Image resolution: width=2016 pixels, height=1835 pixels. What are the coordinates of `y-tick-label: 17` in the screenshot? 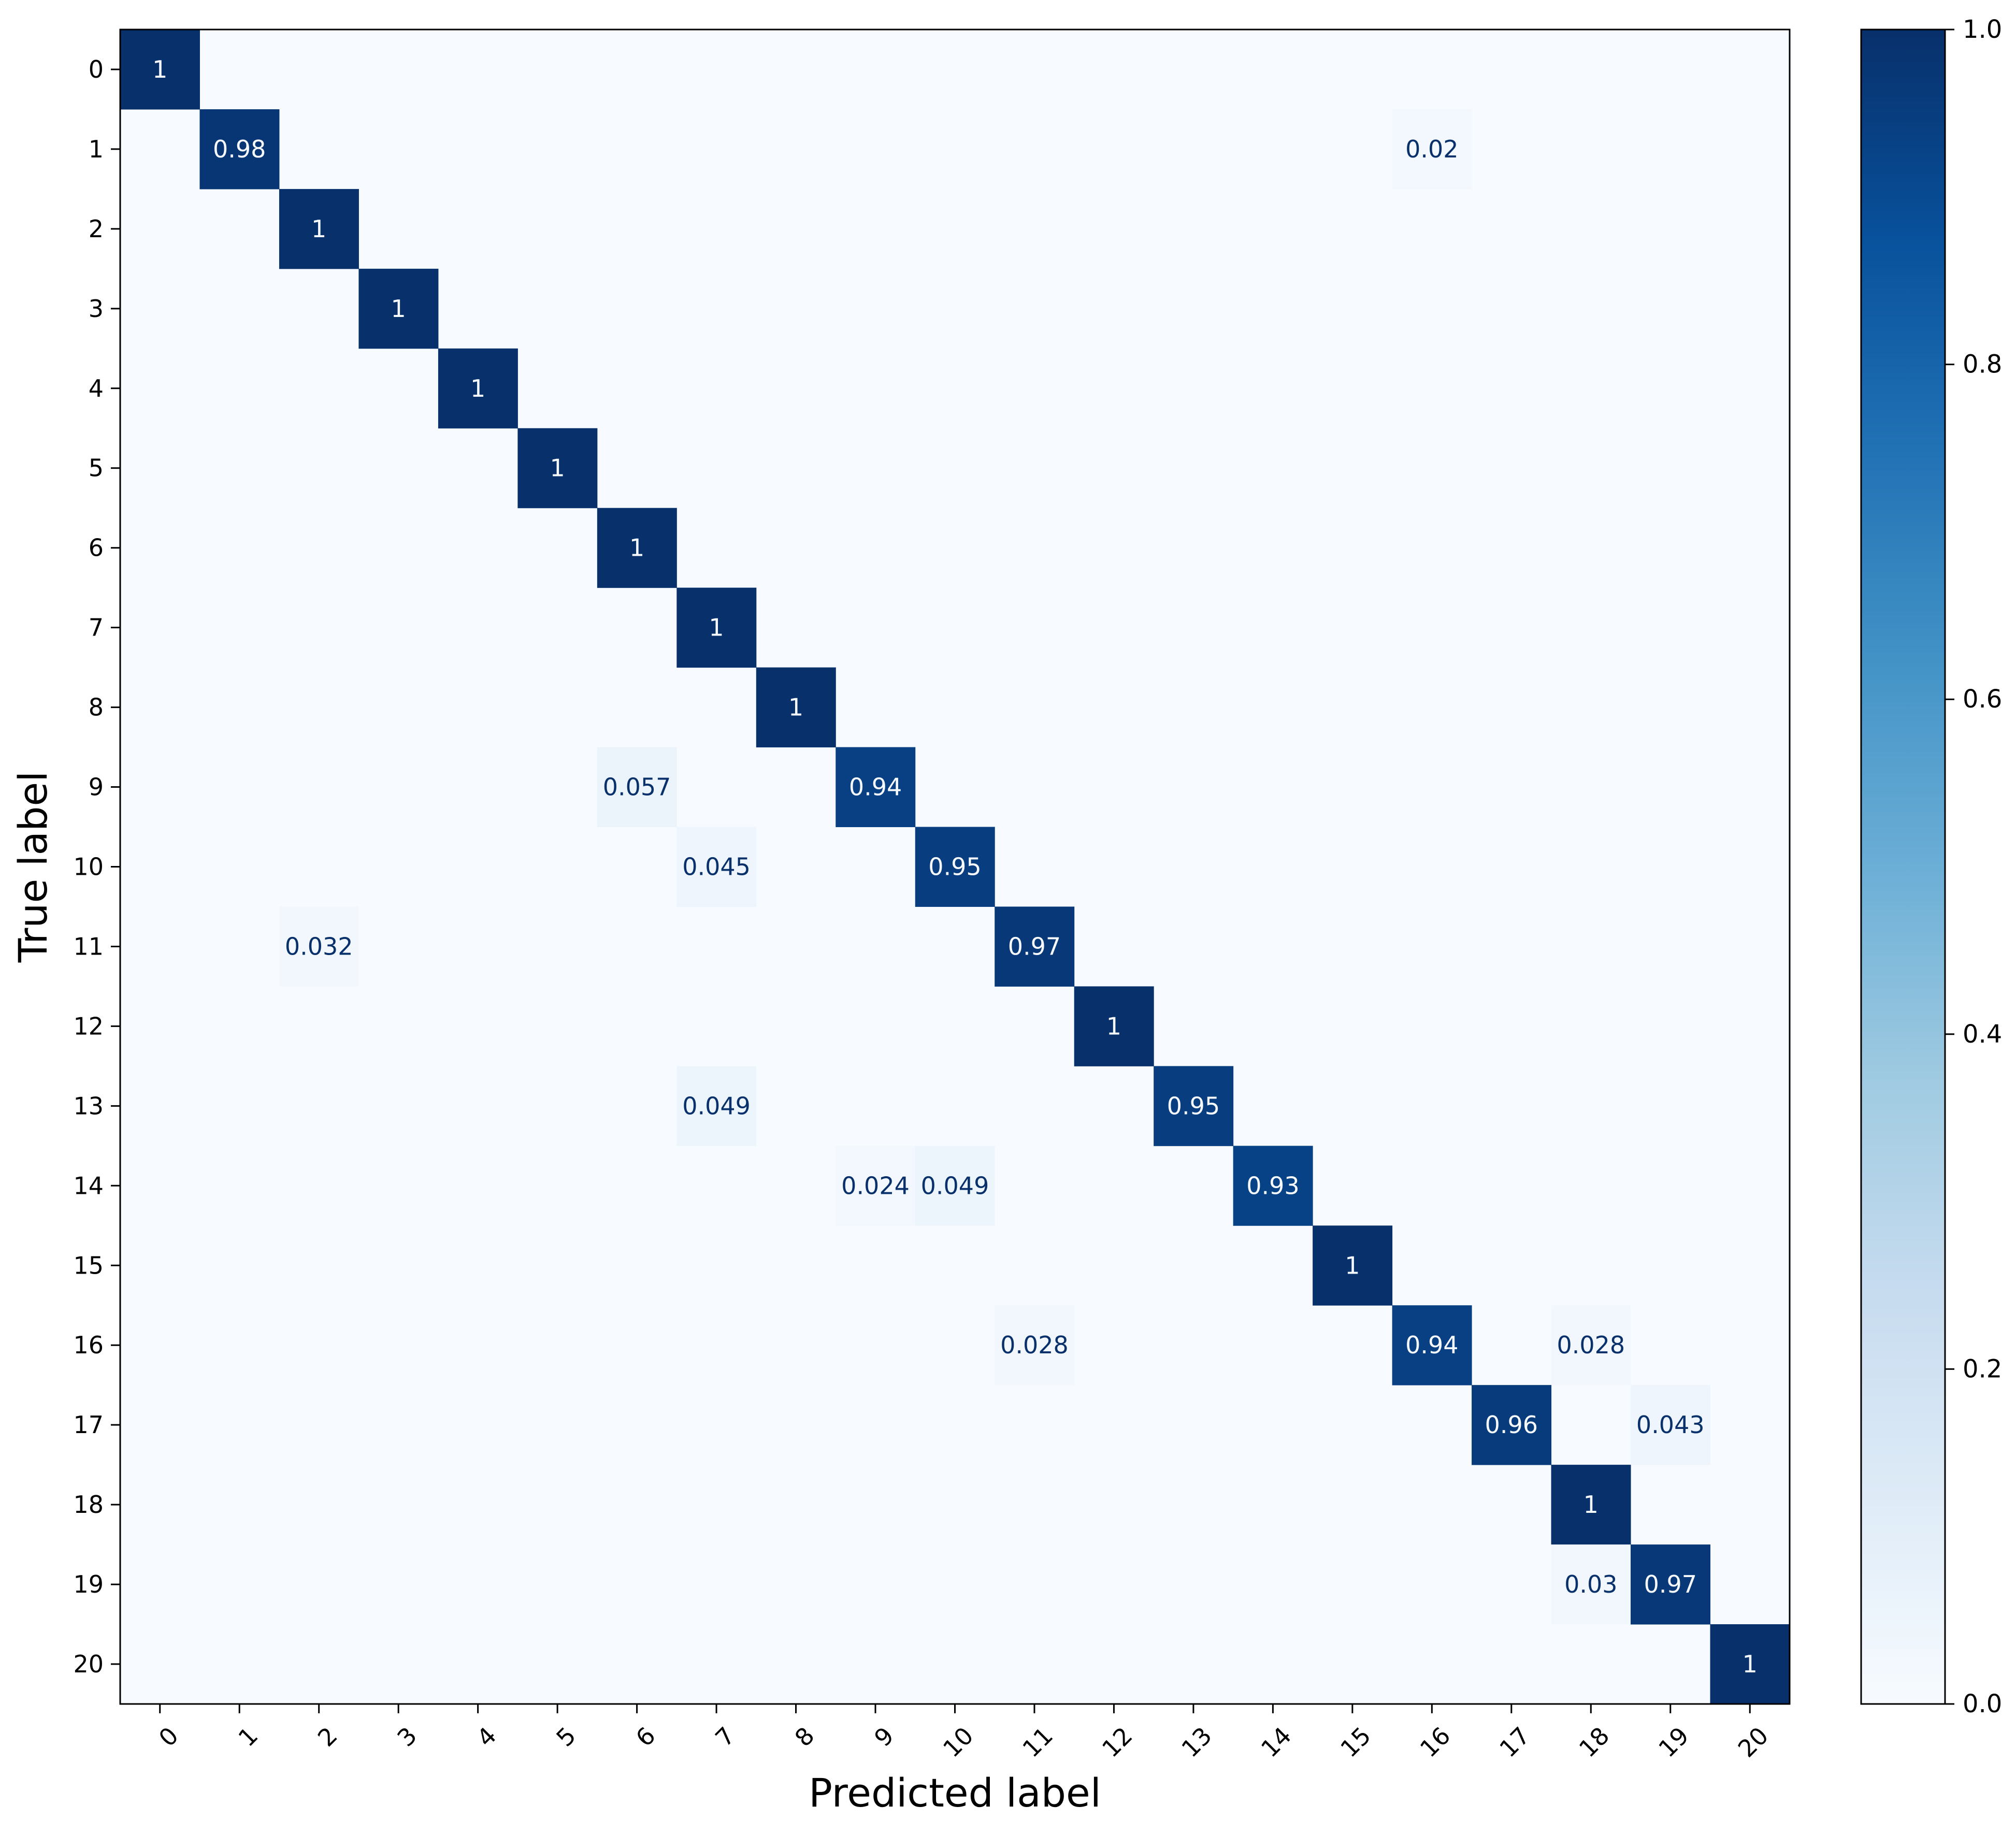 It's located at (88, 1425).